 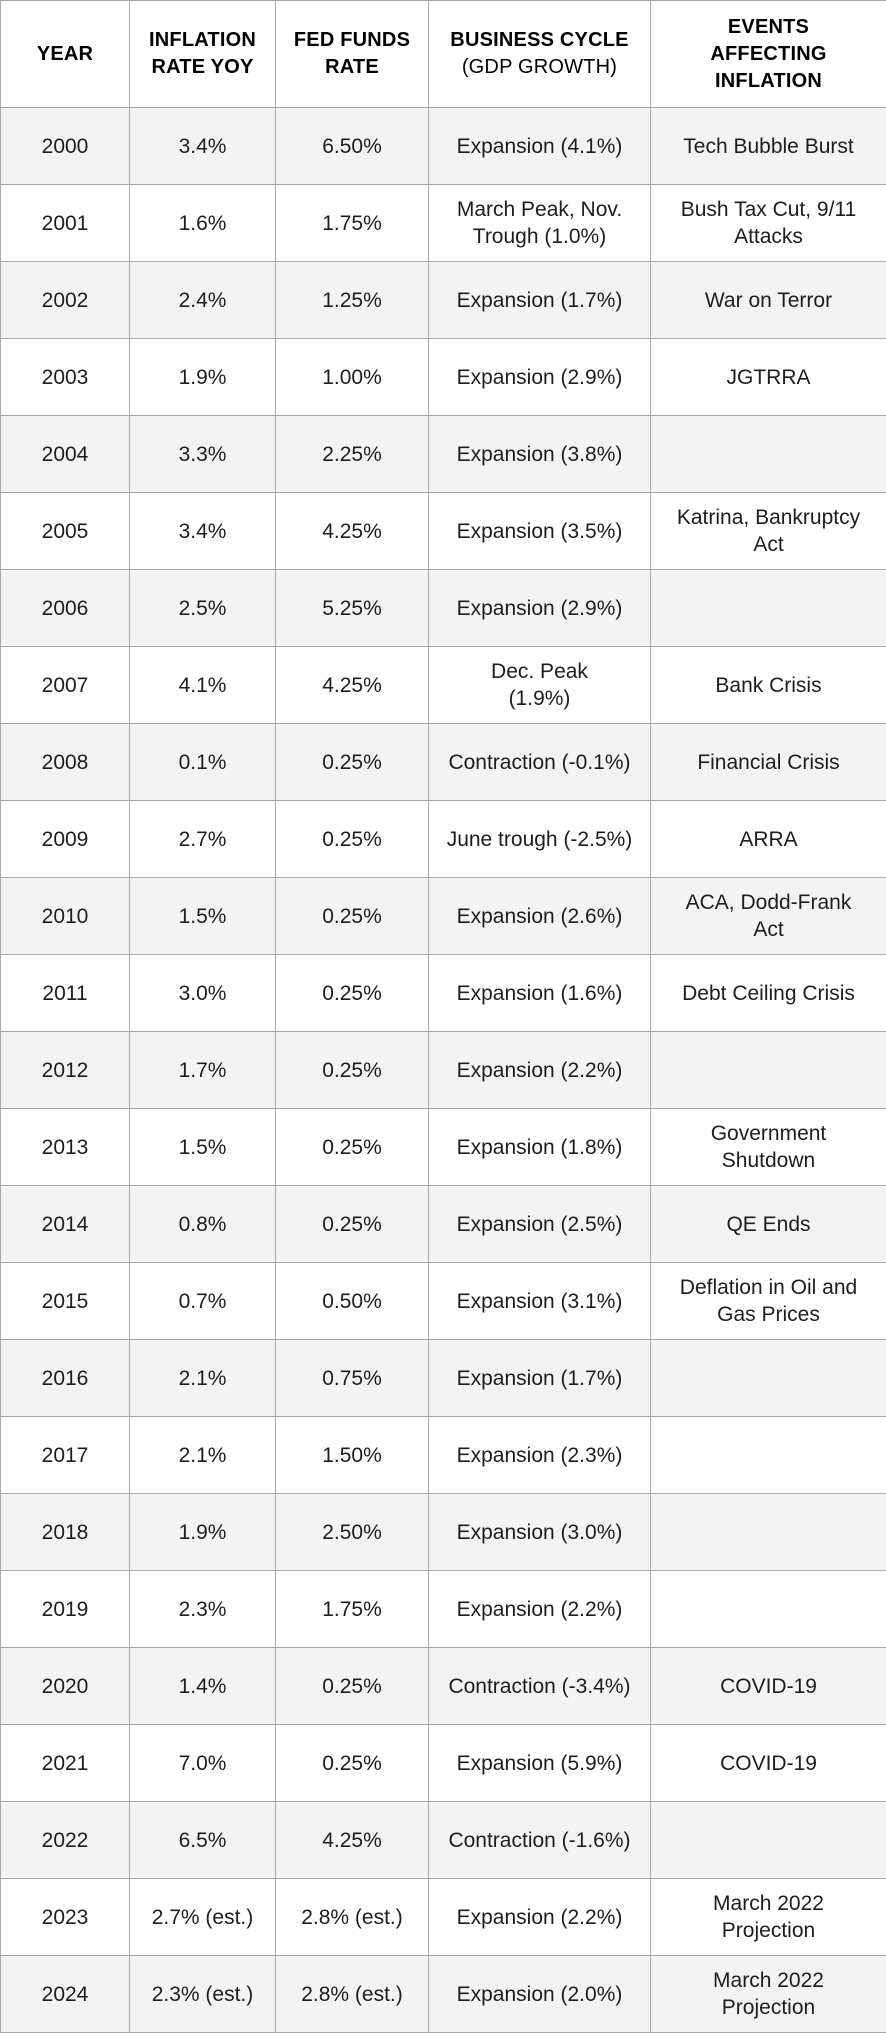 What do you see at coordinates (352, 608) in the screenshot?
I see `fed-funds-rate-cell: 5.25%` at bounding box center [352, 608].